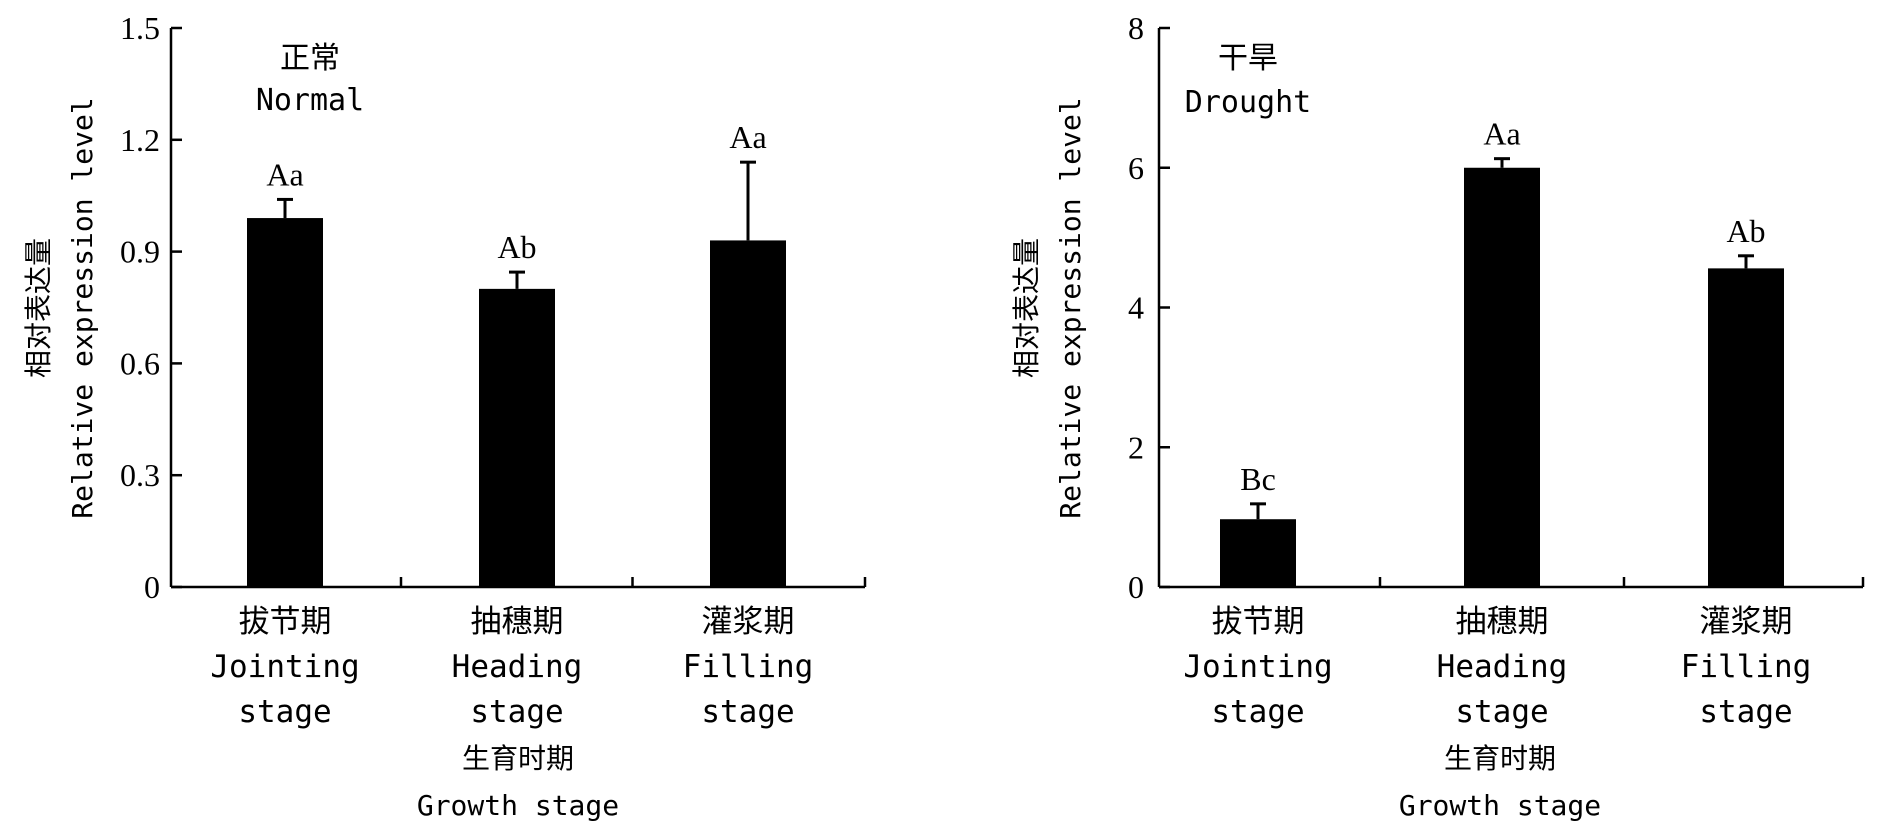 The width and height of the screenshot is (1890, 828). Describe the element at coordinates (1258, 479) in the screenshot. I see `significance-label-0: Bc` at that location.